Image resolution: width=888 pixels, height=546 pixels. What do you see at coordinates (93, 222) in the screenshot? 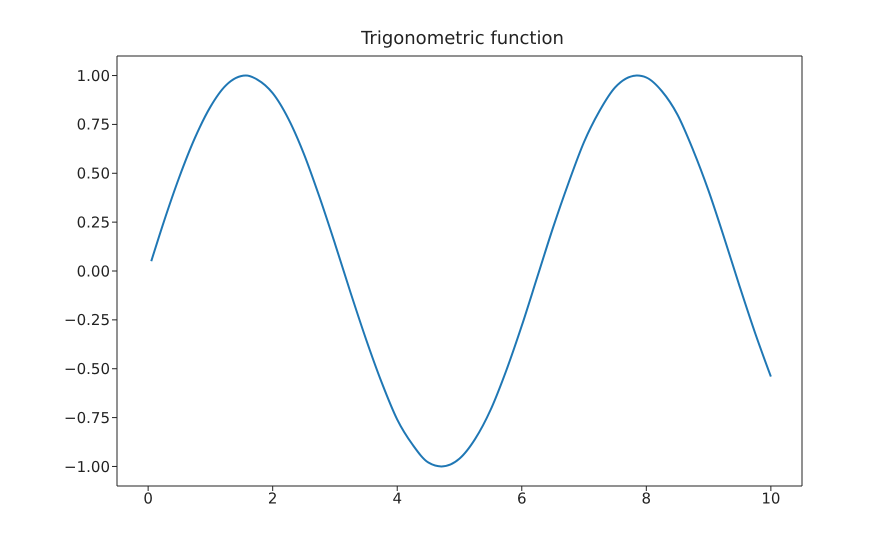
I see `y-tick-label: 0.25` at bounding box center [93, 222].